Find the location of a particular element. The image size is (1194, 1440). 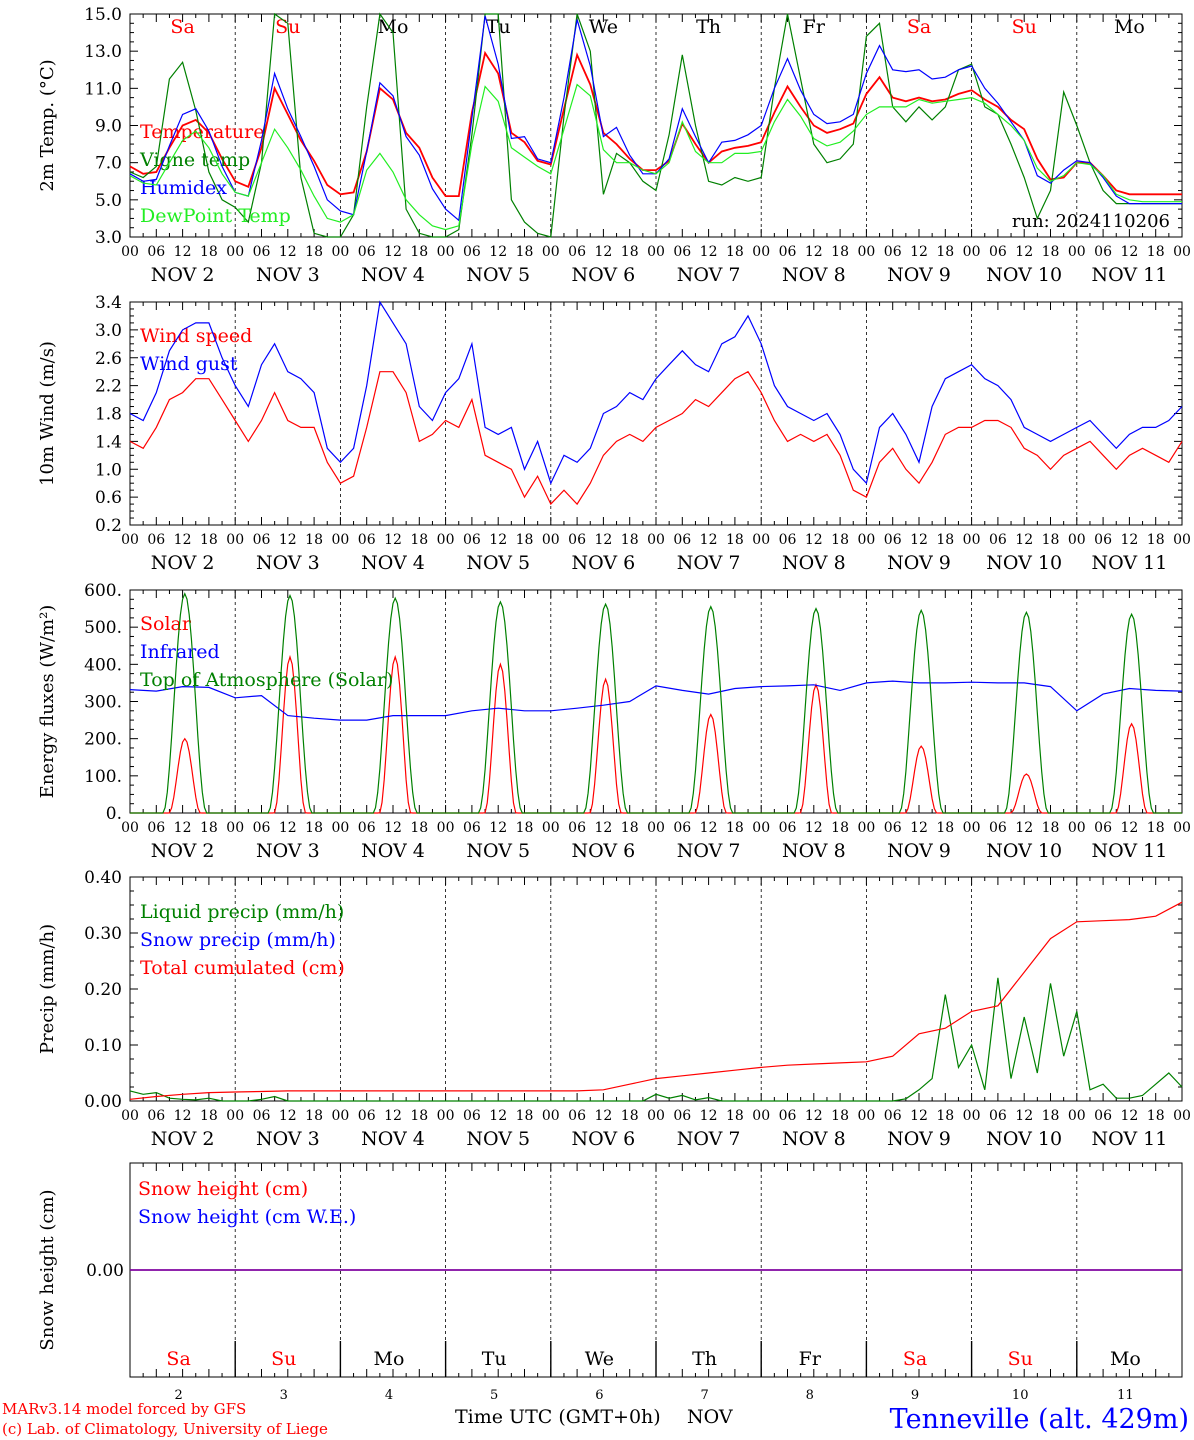

weekday-label: Tu is located at coordinates (498, 27).